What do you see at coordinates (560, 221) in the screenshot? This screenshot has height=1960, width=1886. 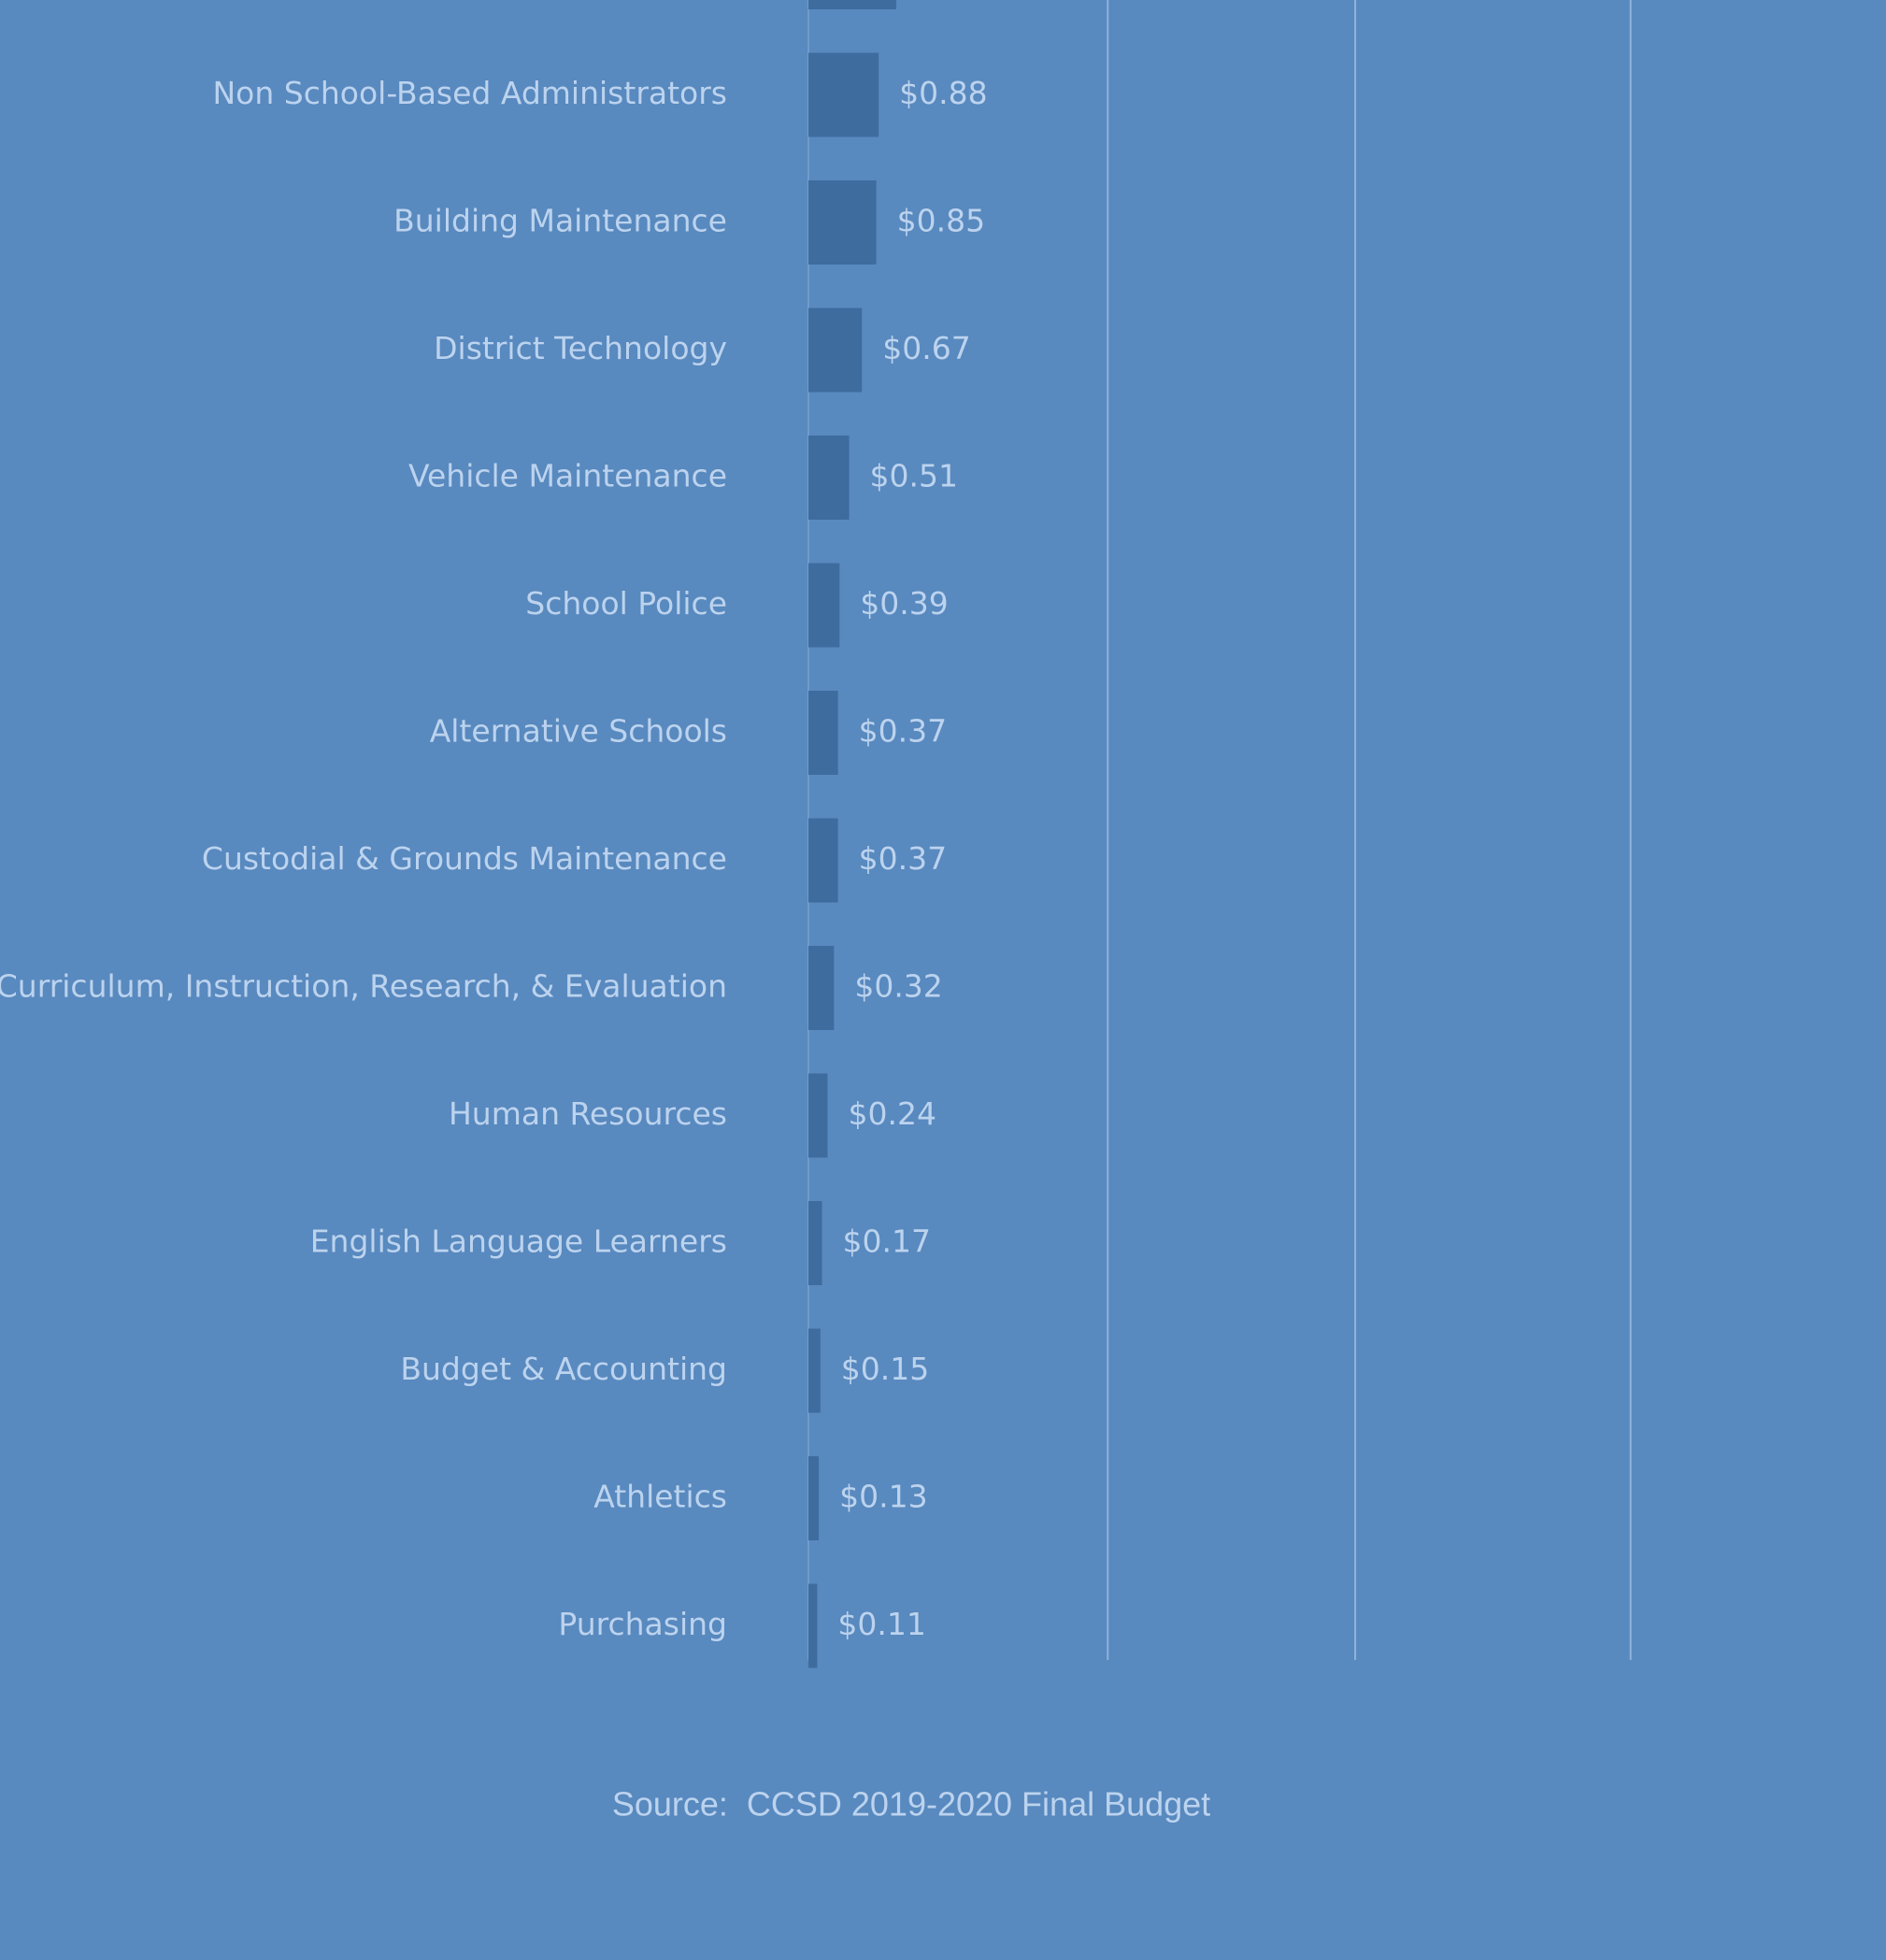 I see `category-label: Building Maintenance` at bounding box center [560, 221].